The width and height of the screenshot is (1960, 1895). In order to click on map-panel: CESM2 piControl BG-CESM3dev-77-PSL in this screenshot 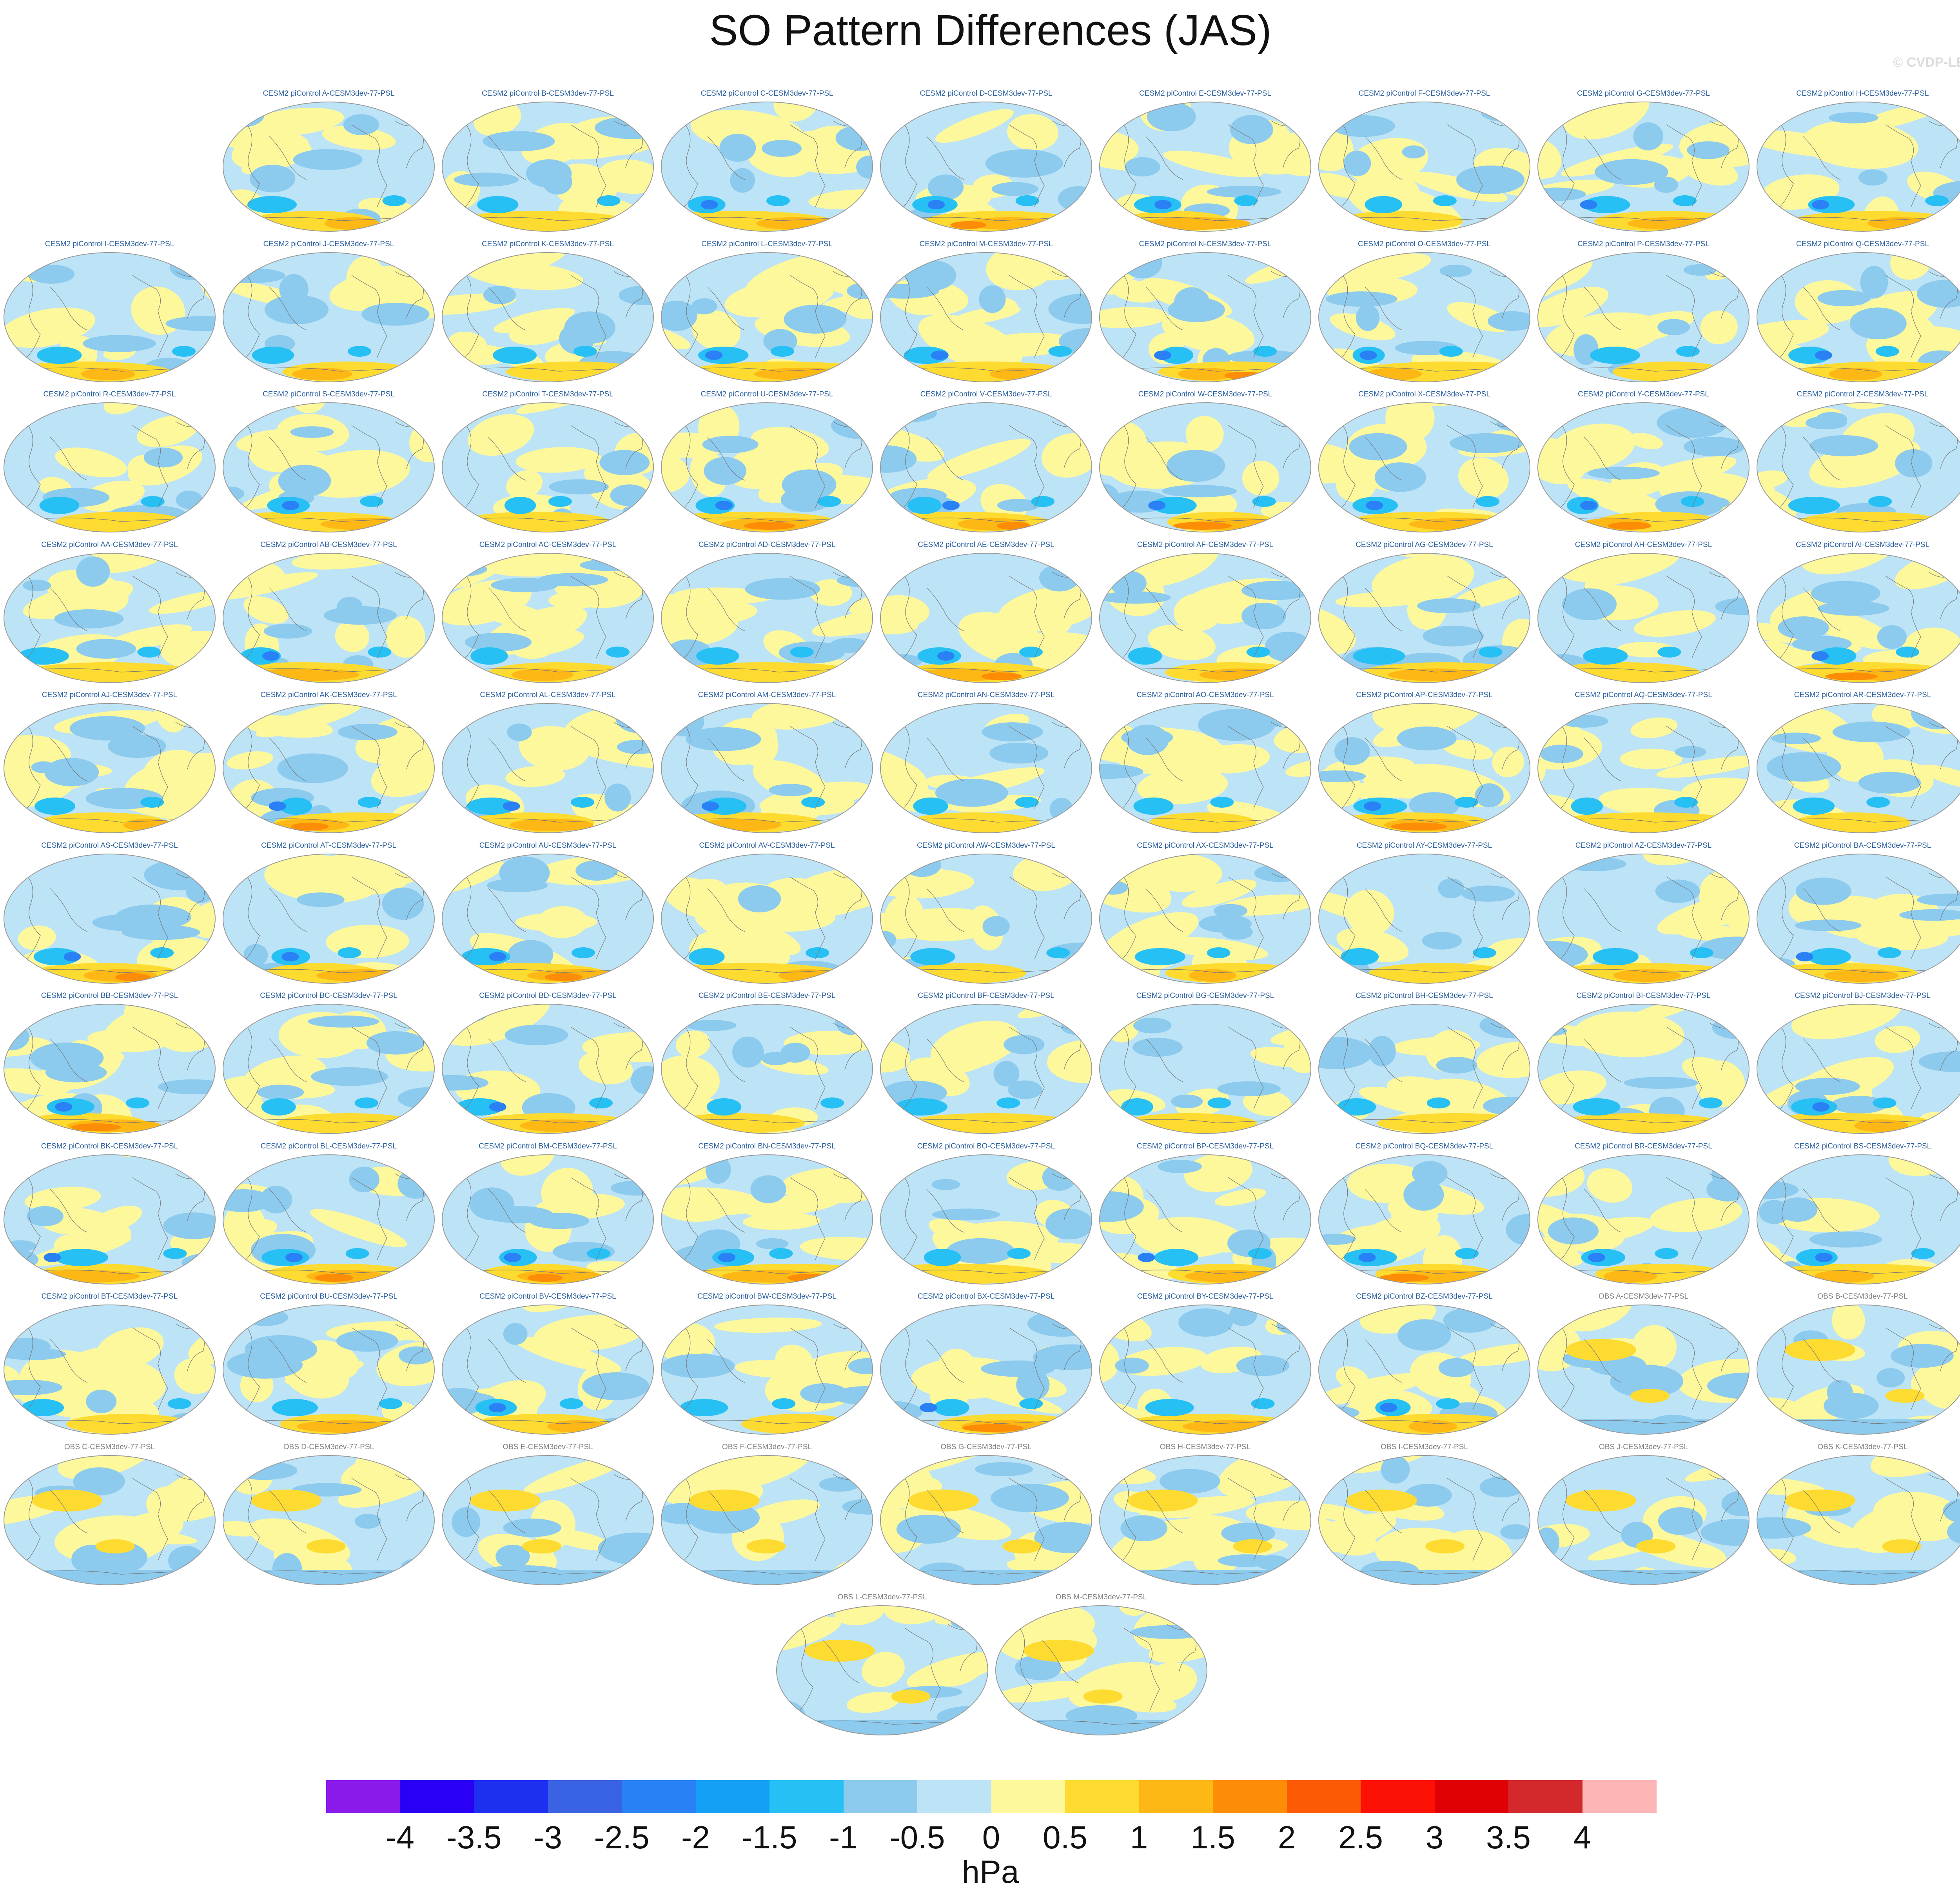, I will do `click(1205, 1065)`.